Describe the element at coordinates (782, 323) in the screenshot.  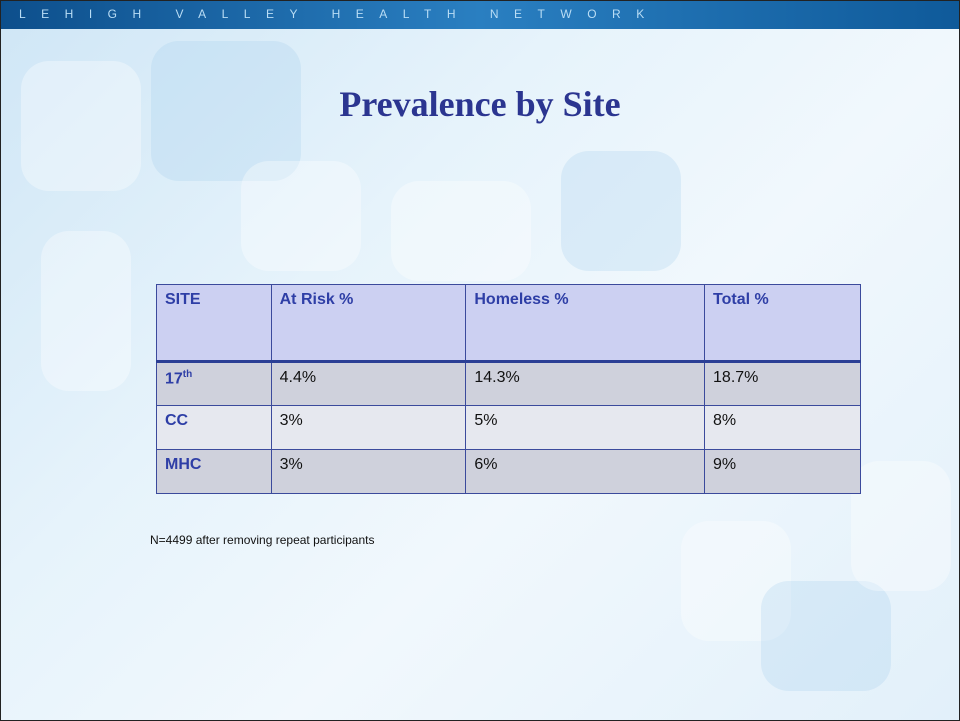
I see `column-header: Total %` at that location.